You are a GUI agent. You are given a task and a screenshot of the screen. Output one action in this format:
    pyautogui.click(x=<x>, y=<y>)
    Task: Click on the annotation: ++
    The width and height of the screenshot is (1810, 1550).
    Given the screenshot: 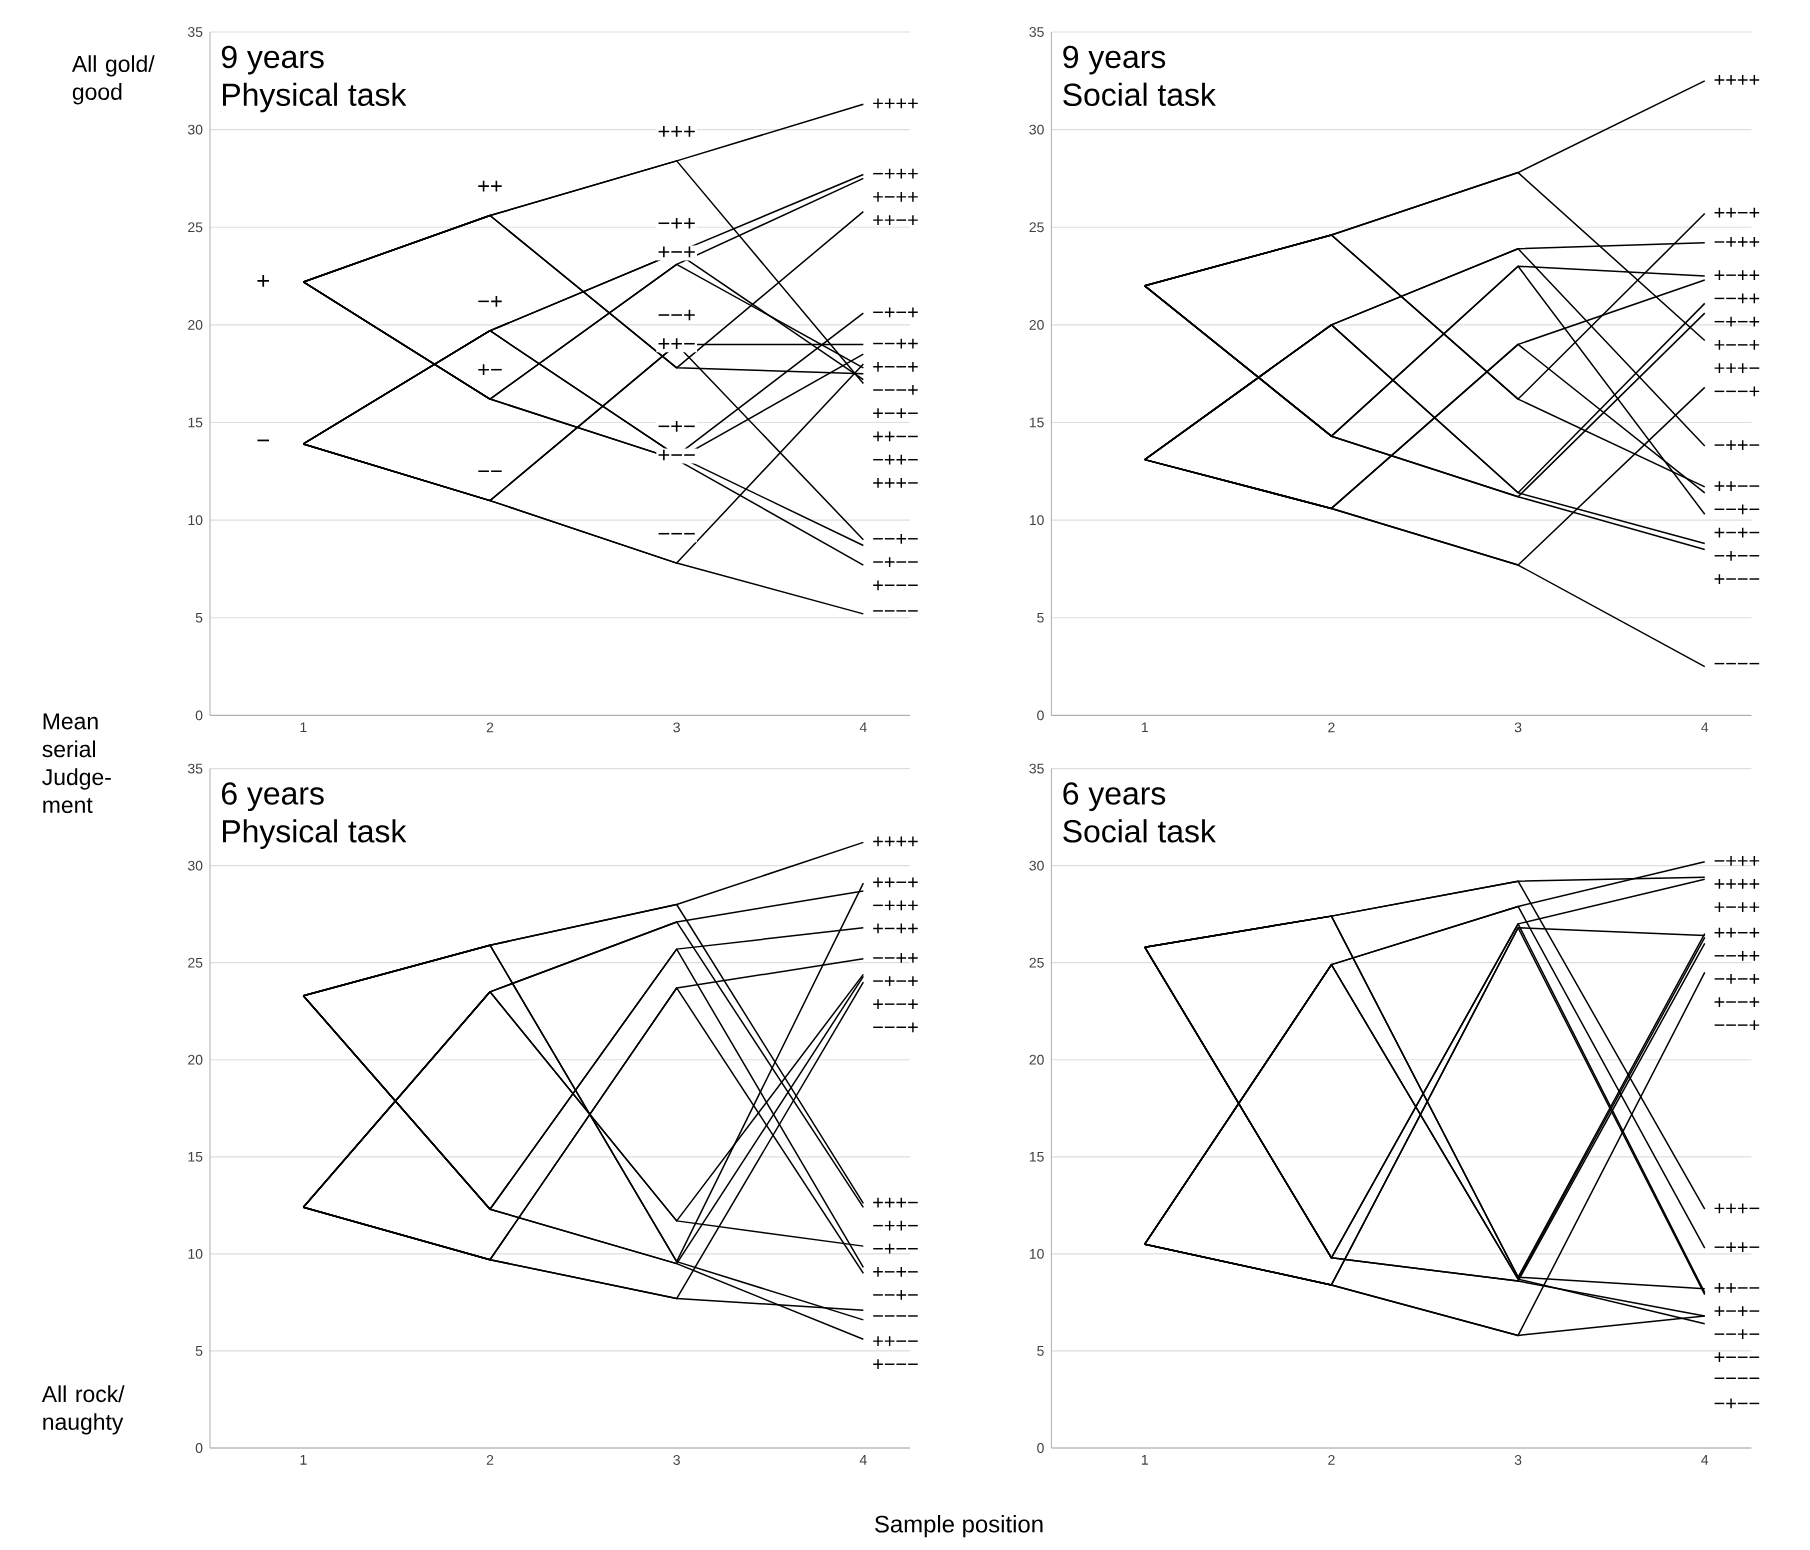 What is the action you would take?
    pyautogui.click(x=490, y=186)
    